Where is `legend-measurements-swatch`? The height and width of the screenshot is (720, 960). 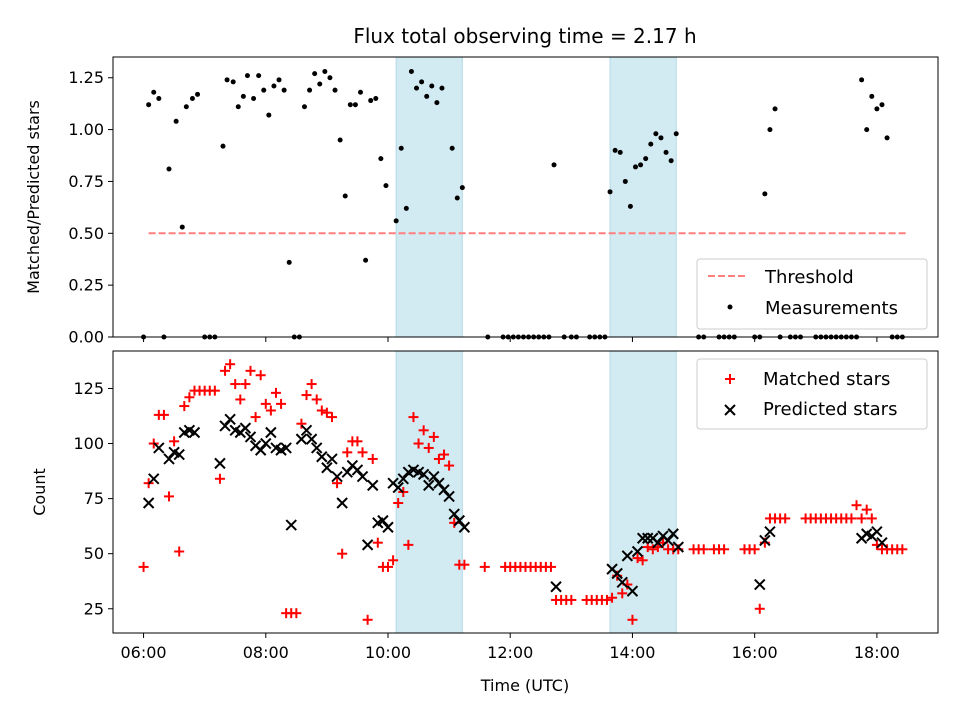
legend-measurements-swatch is located at coordinates (730, 307).